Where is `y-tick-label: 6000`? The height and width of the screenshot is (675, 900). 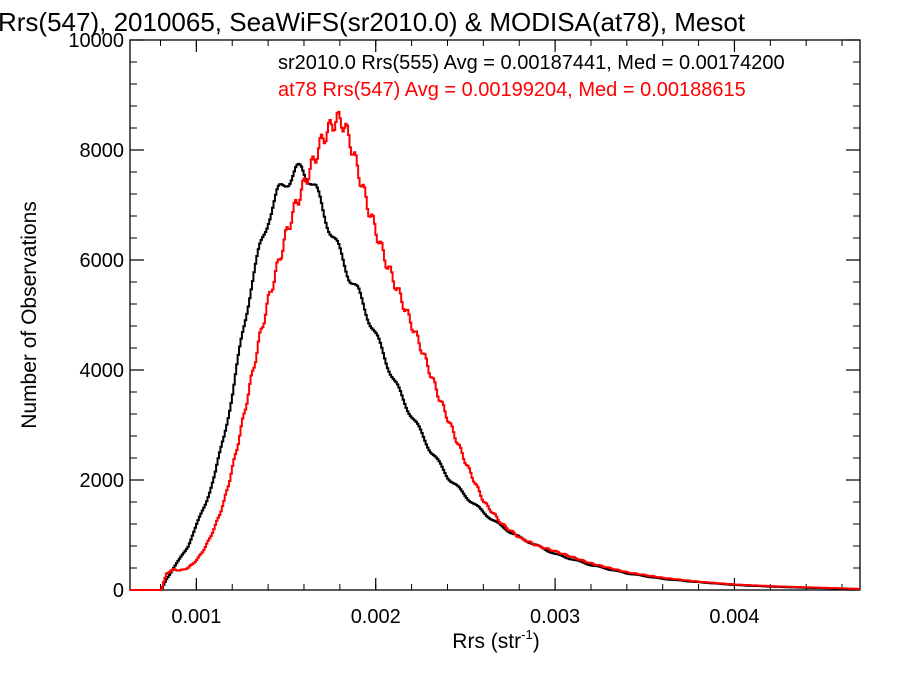 y-tick-label: 6000 is located at coordinates (102, 261).